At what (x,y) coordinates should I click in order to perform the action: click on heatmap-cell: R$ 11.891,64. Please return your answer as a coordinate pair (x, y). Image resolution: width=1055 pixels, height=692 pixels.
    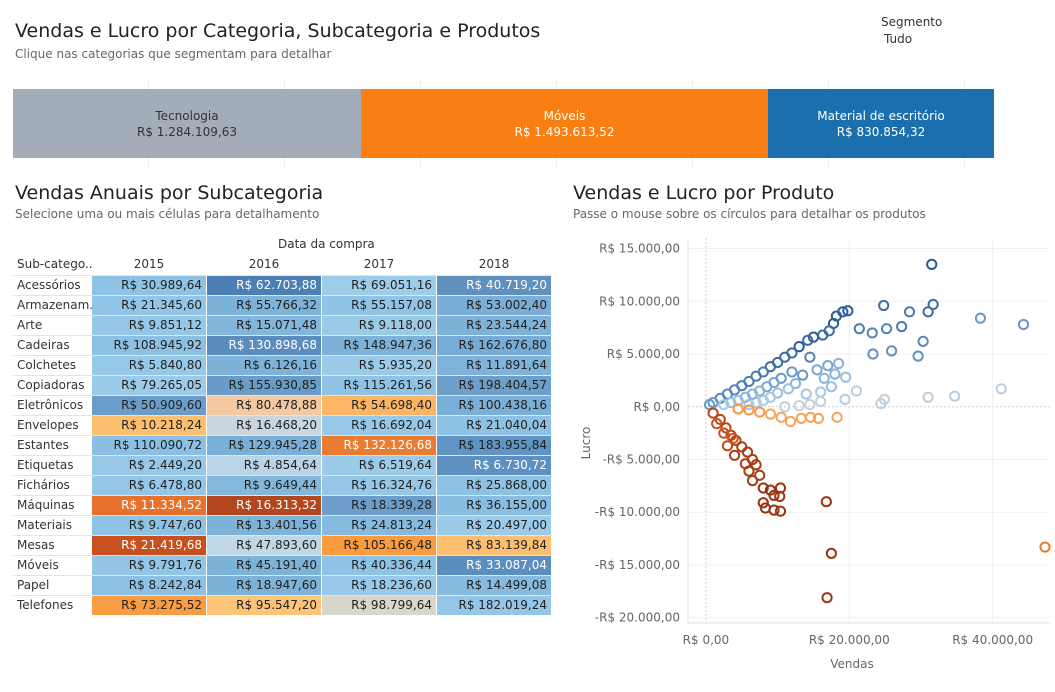
    Looking at the image, I should click on (494, 365).